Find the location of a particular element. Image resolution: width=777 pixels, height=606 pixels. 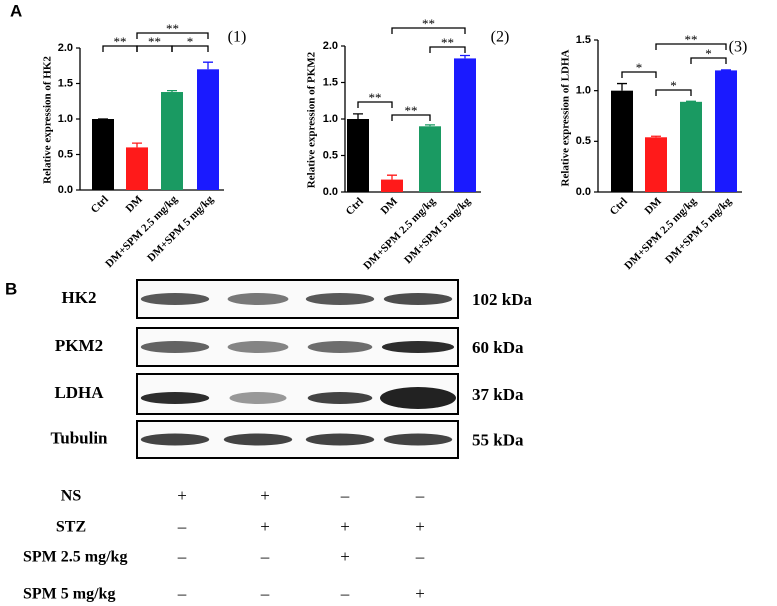

protein-label: PKM2 is located at coordinates (79, 345).